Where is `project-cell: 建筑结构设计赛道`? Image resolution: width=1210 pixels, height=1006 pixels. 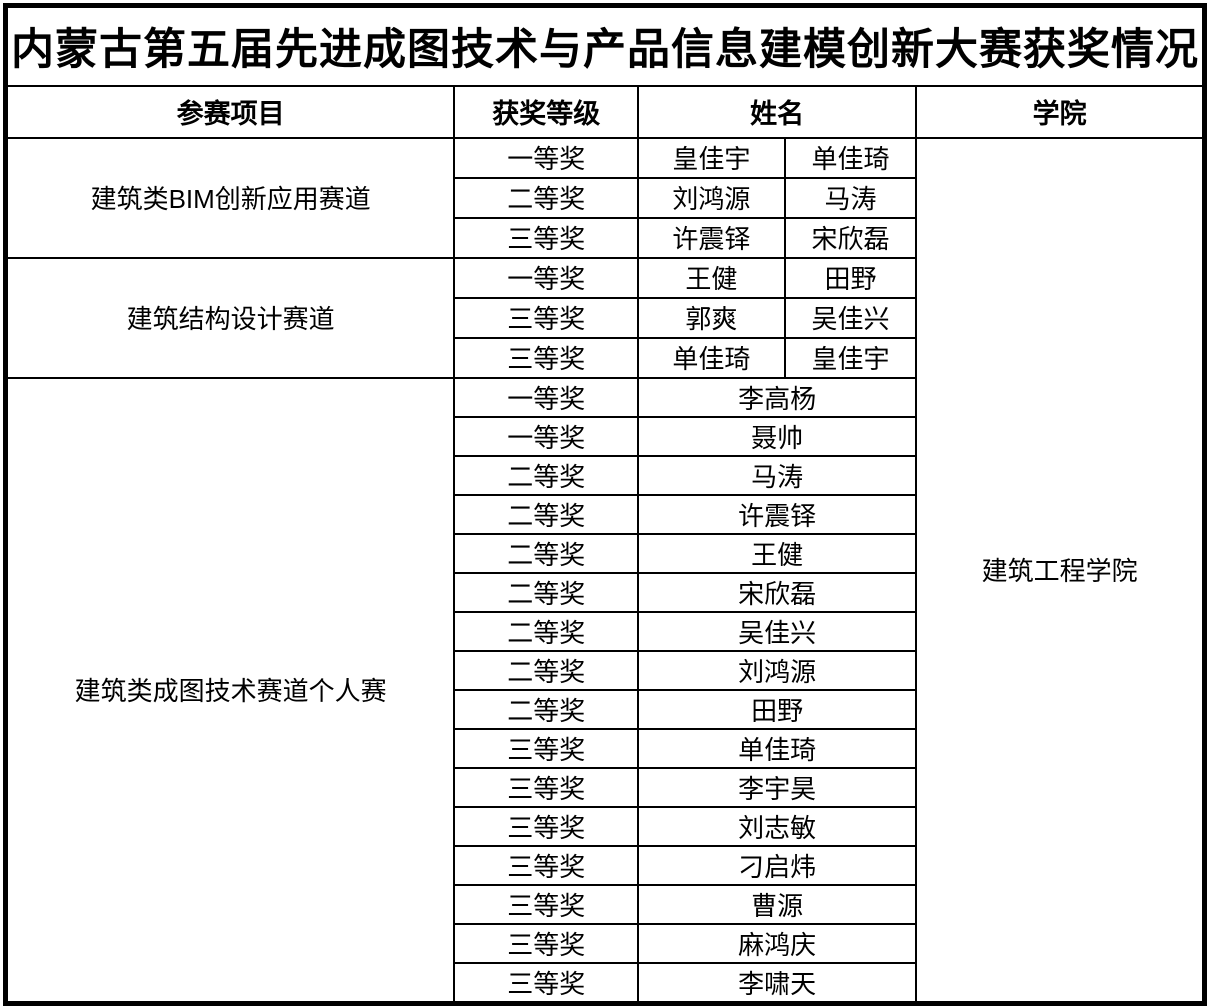
project-cell: 建筑结构设计赛道 is located at coordinates (230, 317).